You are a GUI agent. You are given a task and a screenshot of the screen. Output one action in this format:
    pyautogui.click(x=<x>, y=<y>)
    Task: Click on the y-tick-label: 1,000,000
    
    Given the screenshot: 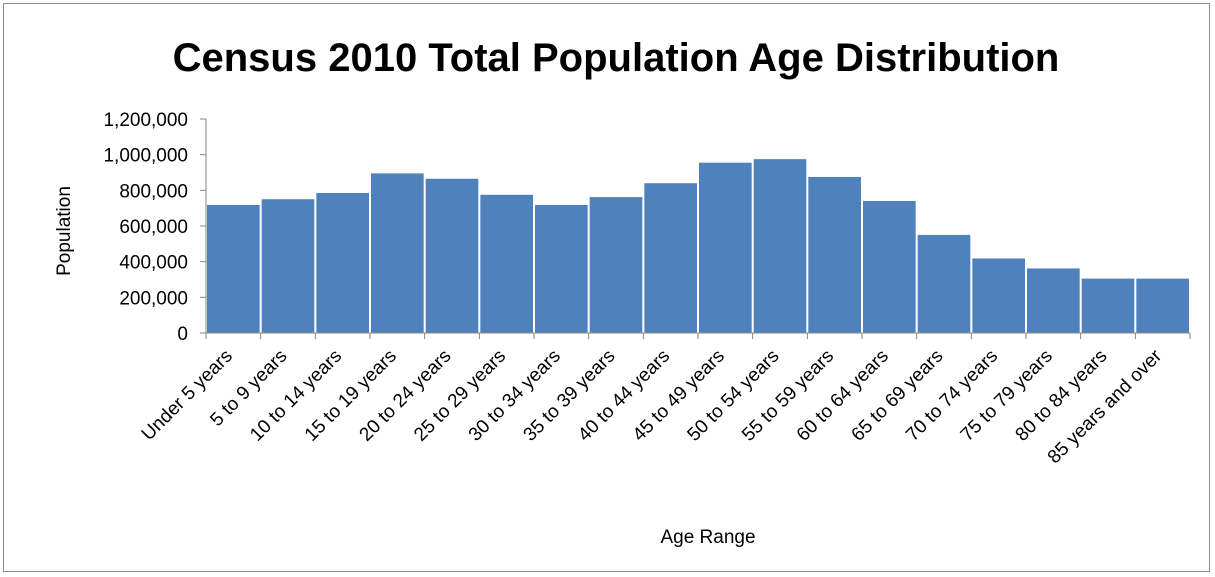 What is the action you would take?
    pyautogui.click(x=145, y=156)
    